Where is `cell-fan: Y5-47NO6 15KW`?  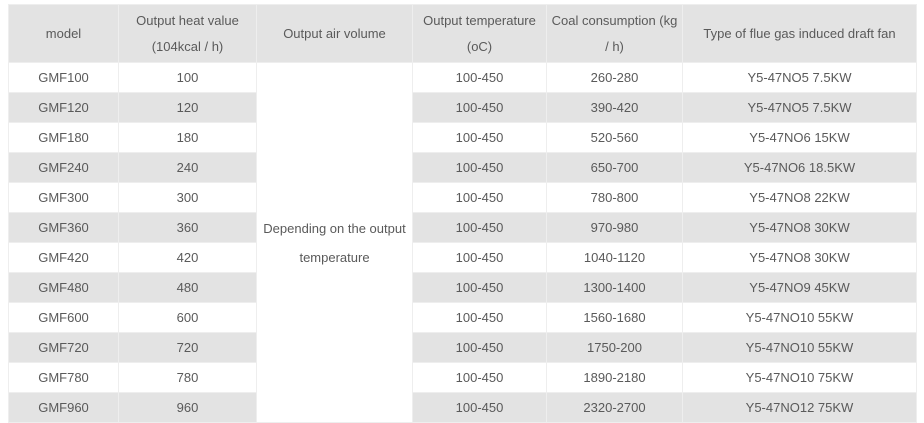 cell-fan: Y5-47NO6 15KW is located at coordinates (799, 137).